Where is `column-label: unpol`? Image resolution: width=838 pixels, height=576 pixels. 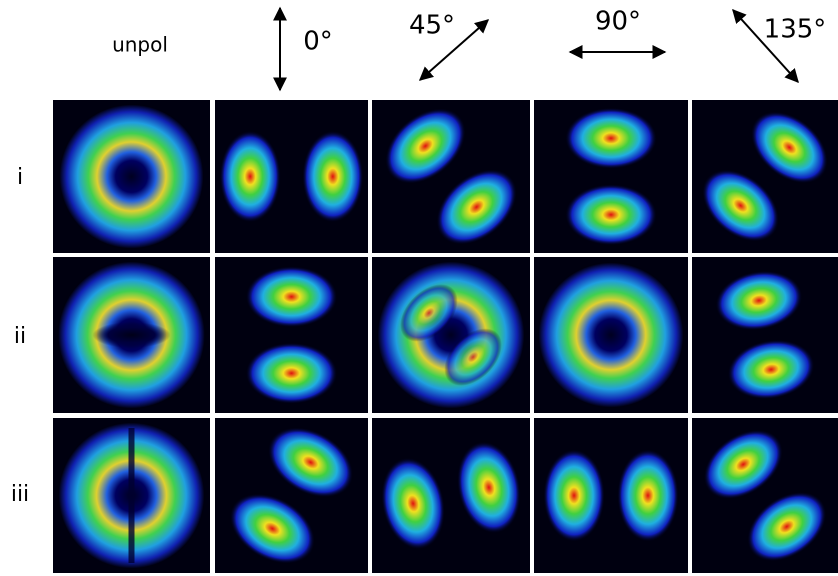 column-label: unpol is located at coordinates (140, 45).